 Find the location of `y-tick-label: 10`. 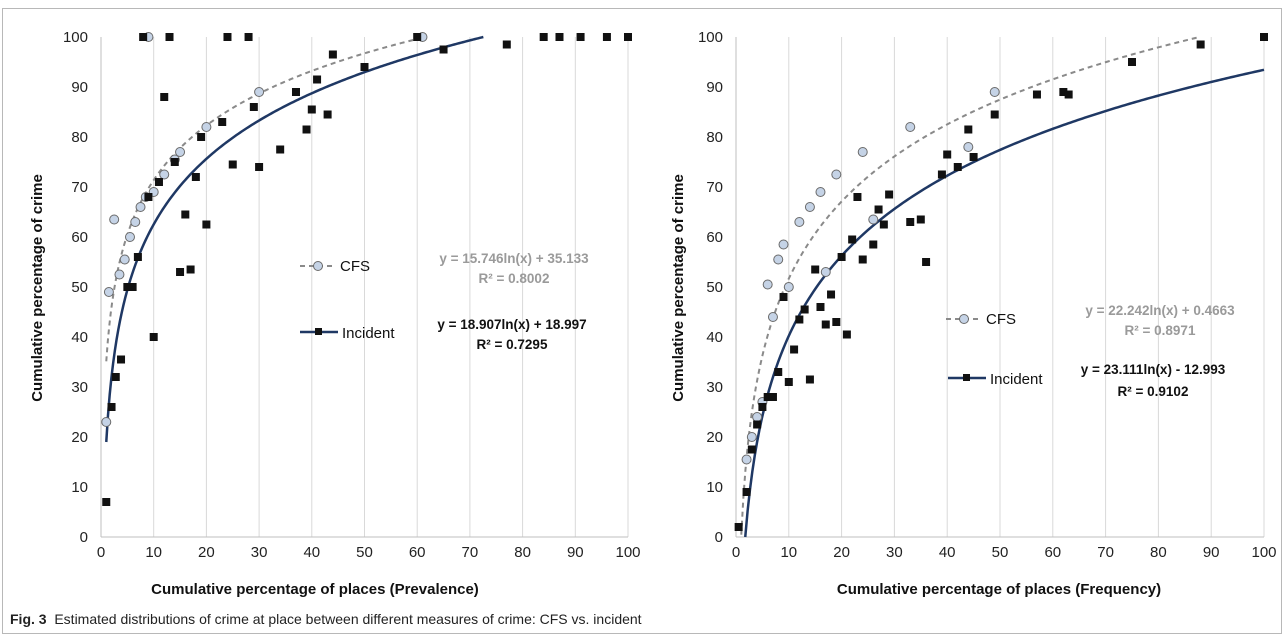

y-tick-label: 10 is located at coordinates (714, 487).